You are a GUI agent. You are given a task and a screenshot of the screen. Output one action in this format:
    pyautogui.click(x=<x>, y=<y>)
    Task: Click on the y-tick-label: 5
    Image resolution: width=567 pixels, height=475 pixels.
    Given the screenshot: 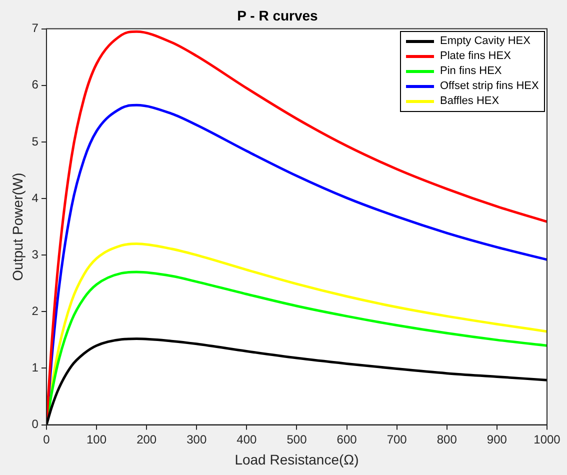 What is the action you would take?
    pyautogui.click(x=35, y=141)
    